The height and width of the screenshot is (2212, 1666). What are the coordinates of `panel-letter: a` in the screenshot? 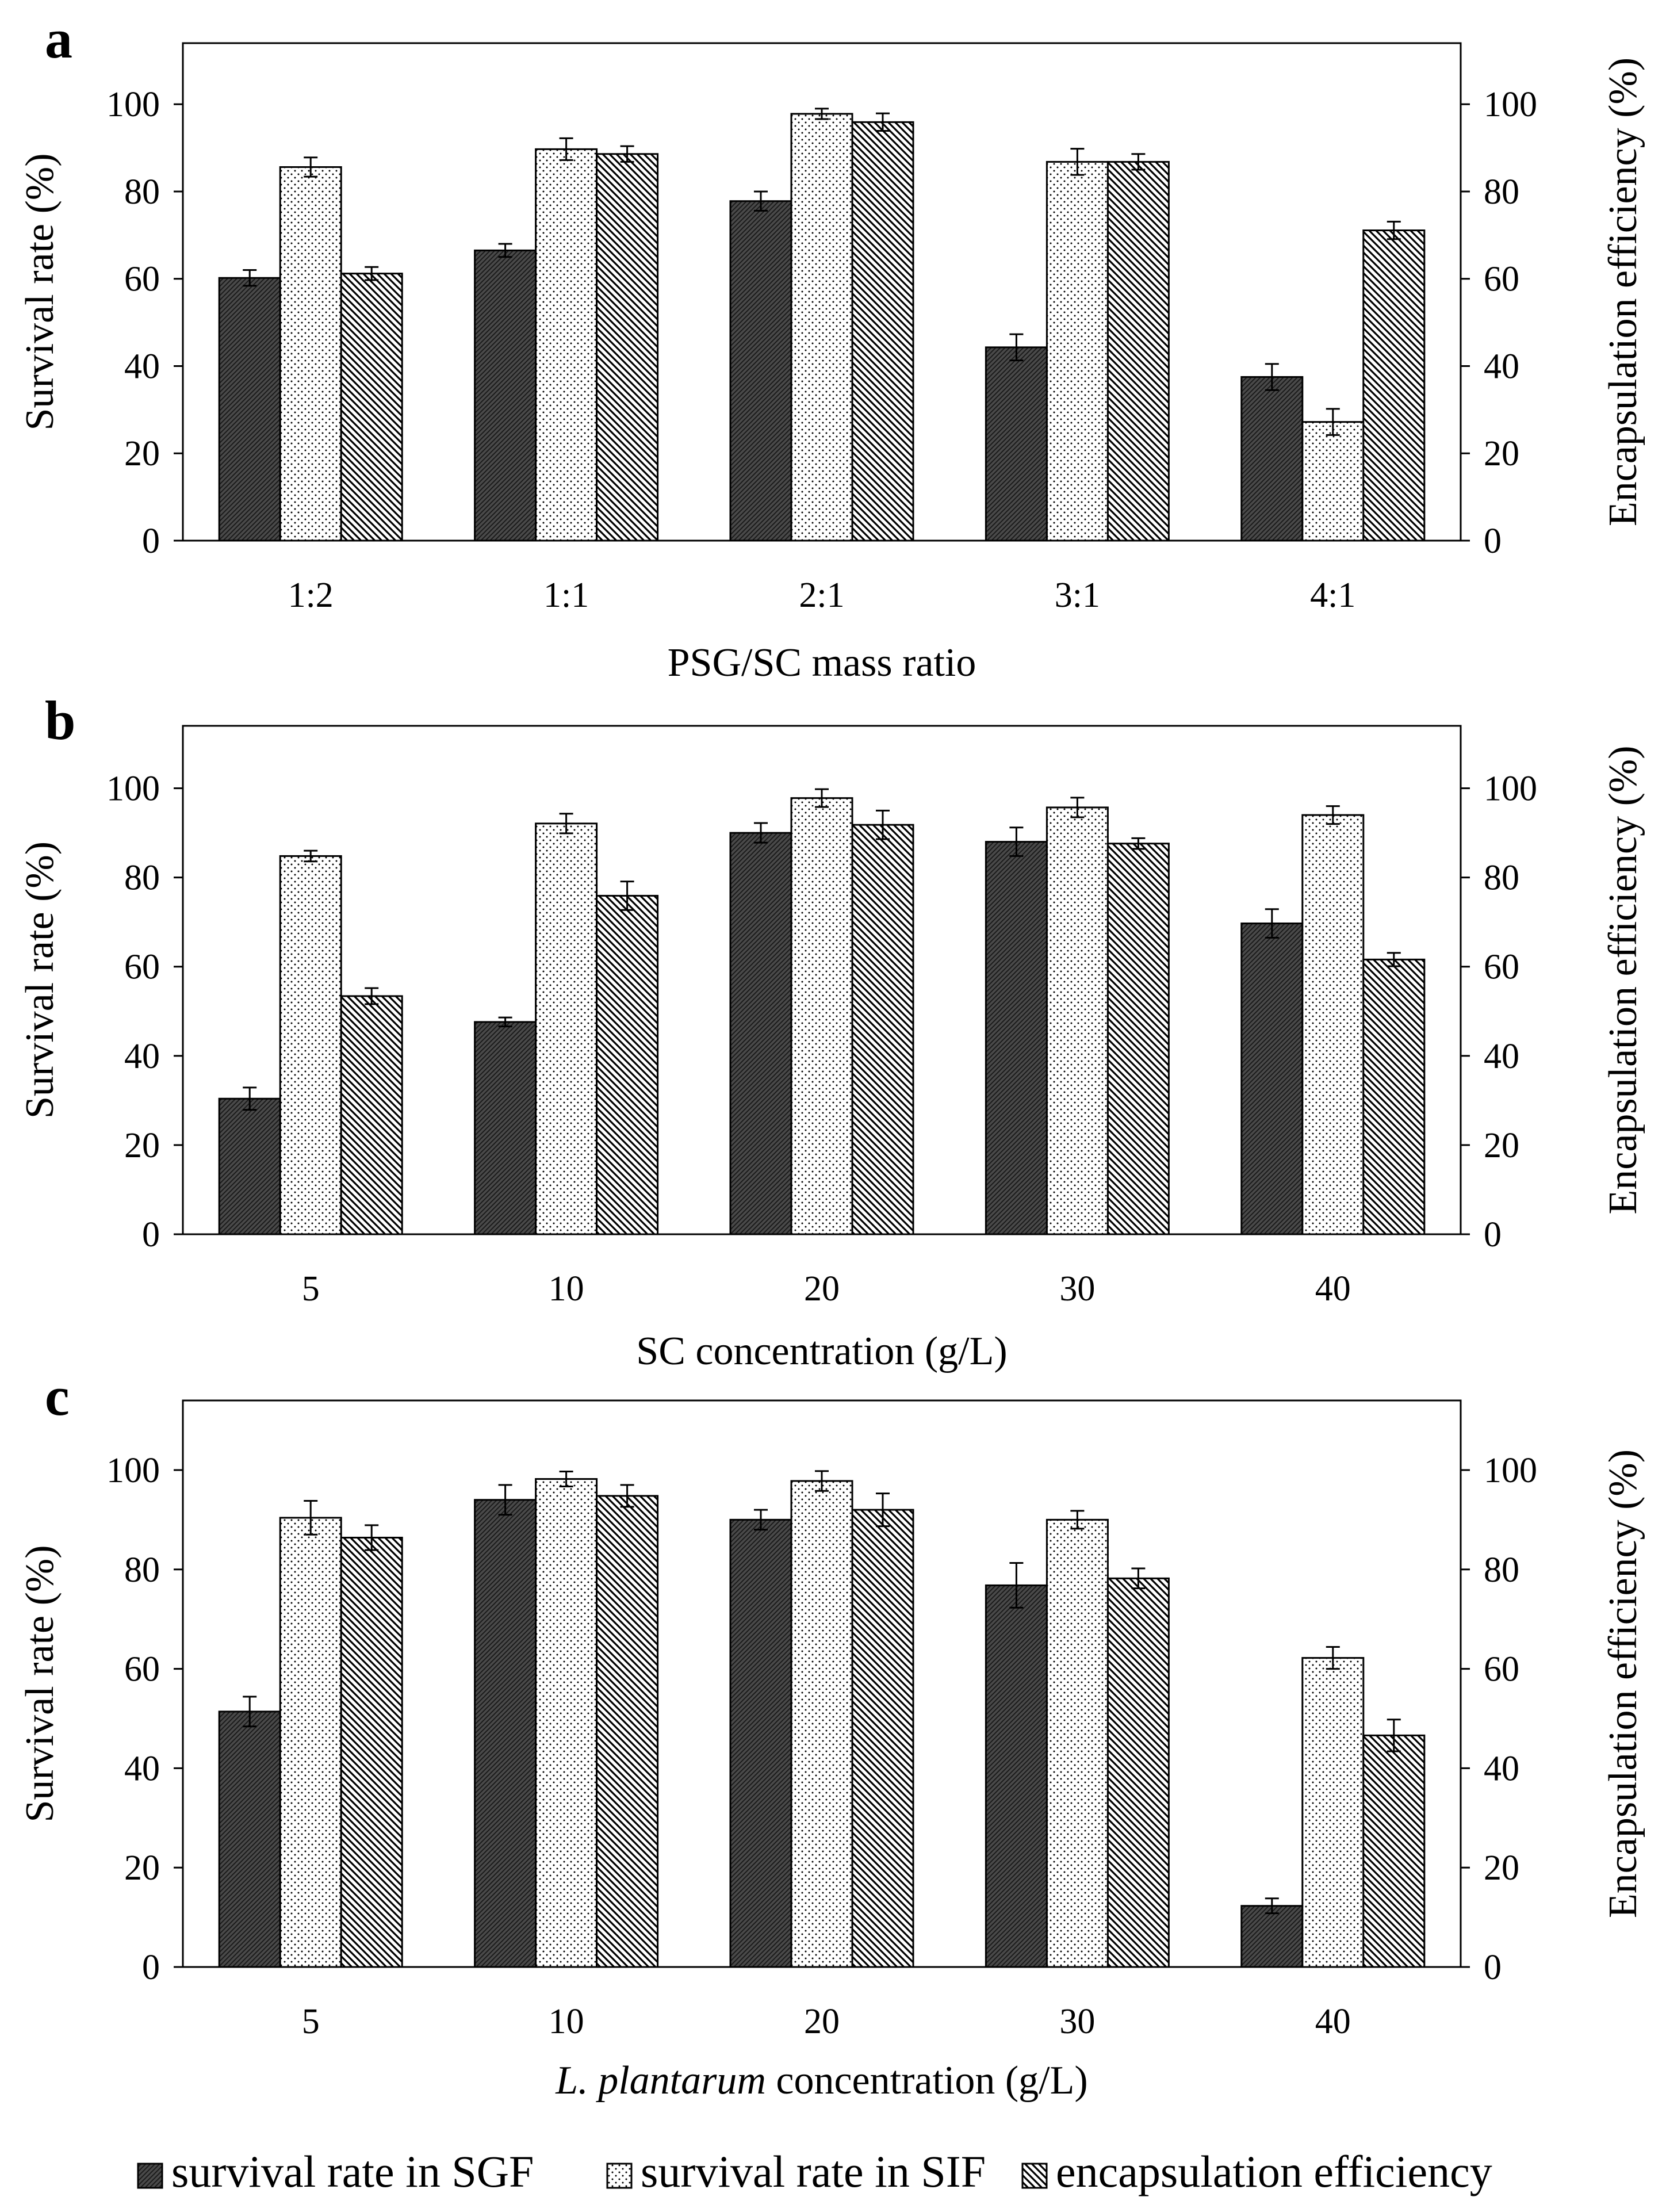 It's located at (58, 39).